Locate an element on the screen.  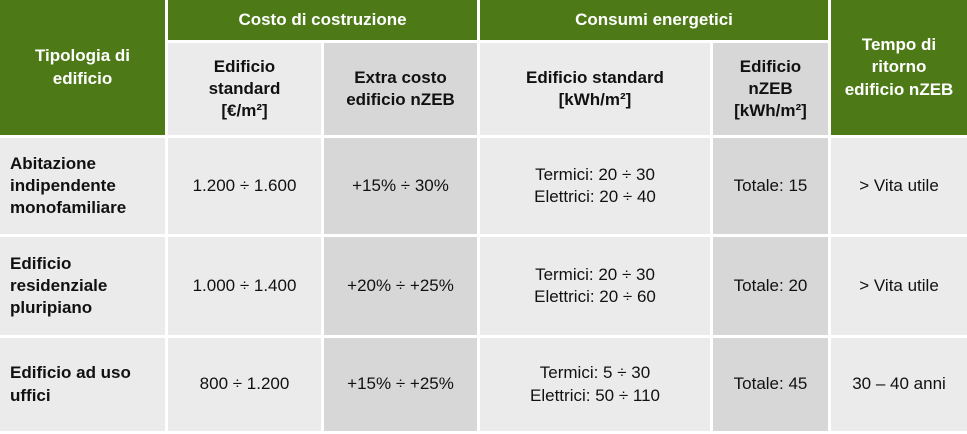
row-extra-cost: +20% ÷ +25% is located at coordinates (400, 286).